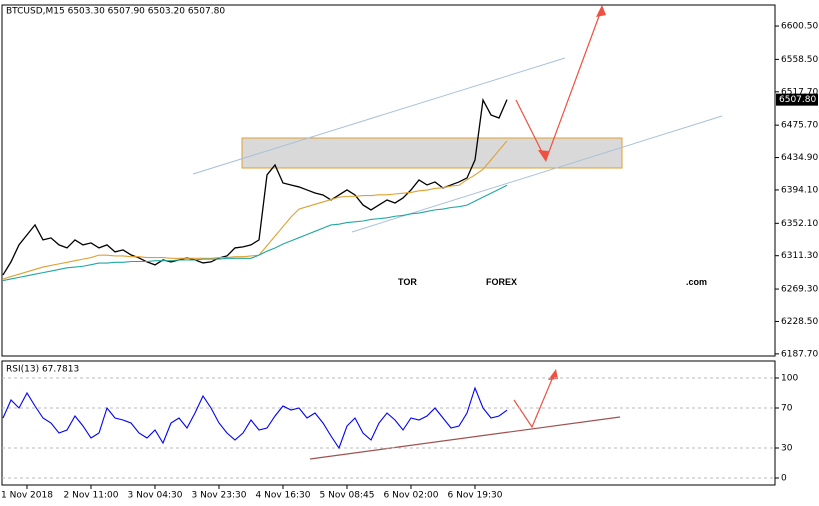 This screenshot has width=819, height=506. What do you see at coordinates (799, 190) in the screenshot?
I see `y-tick-label: 6394.10` at bounding box center [799, 190].